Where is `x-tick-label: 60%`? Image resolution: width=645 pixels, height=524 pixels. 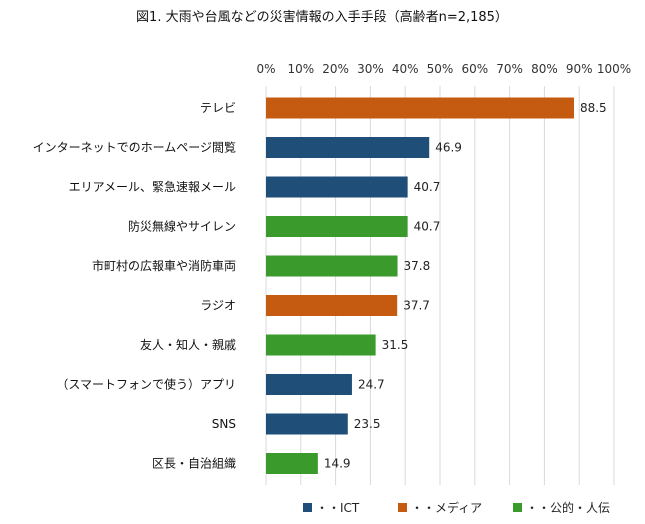
x-tick-label: 60% is located at coordinates (474, 69).